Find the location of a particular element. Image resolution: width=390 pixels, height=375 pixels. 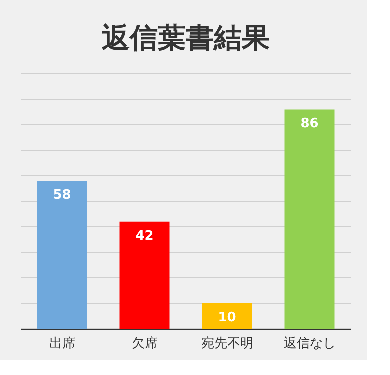

data-label: 42 is located at coordinates (145, 236).